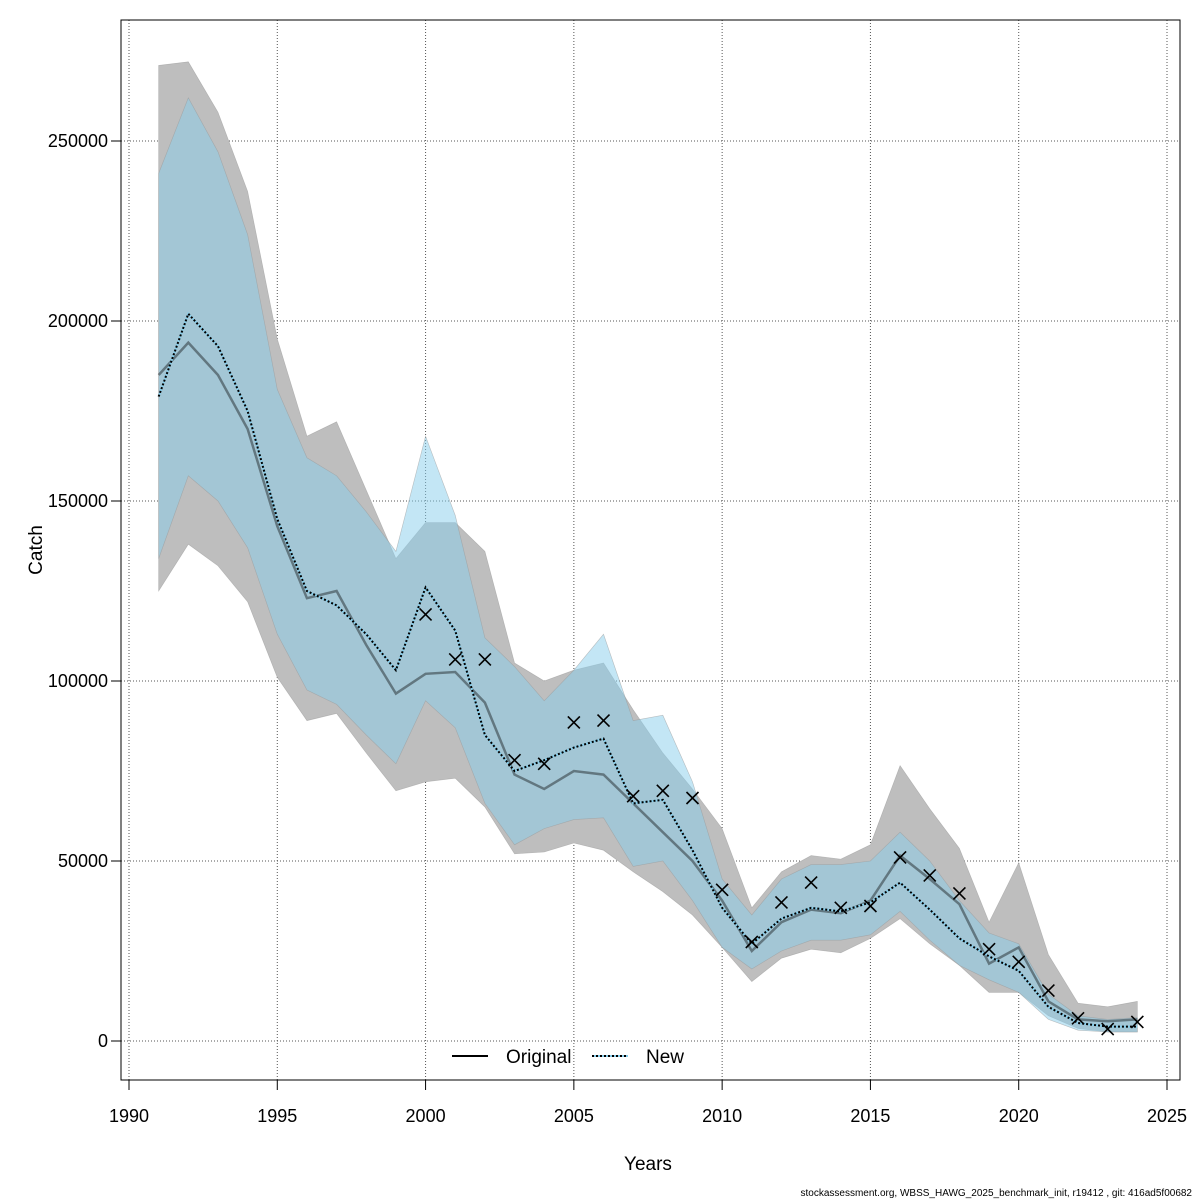  I want to click on y-axis-label: Catch, so click(36, 550).